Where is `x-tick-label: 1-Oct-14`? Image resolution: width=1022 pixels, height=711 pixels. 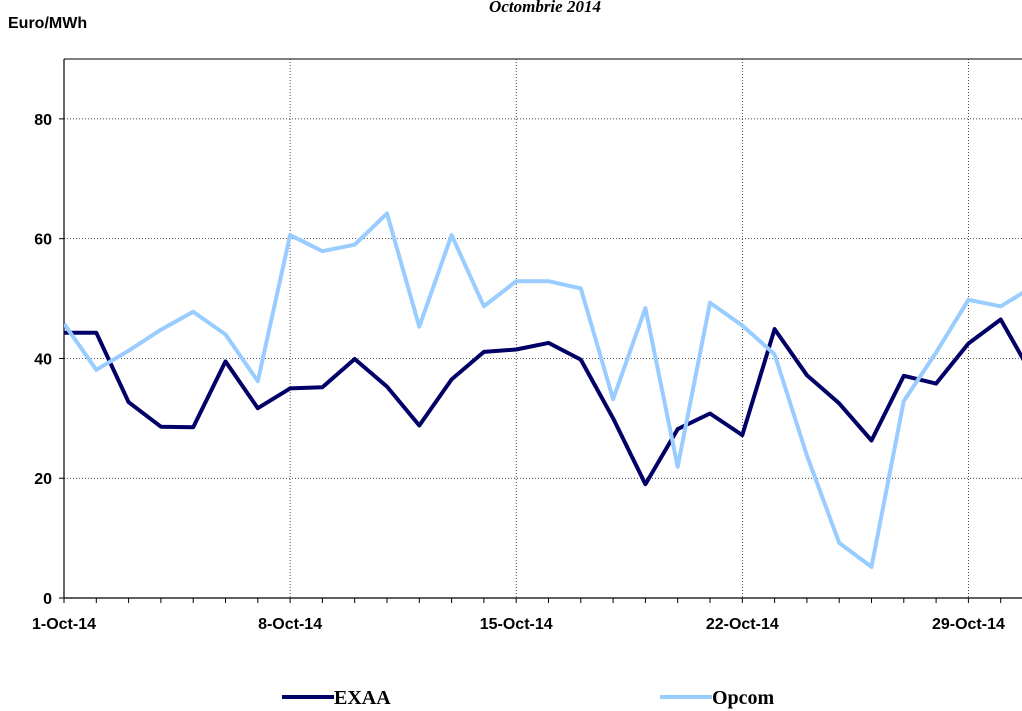
x-tick-label: 1-Oct-14 is located at coordinates (64, 624).